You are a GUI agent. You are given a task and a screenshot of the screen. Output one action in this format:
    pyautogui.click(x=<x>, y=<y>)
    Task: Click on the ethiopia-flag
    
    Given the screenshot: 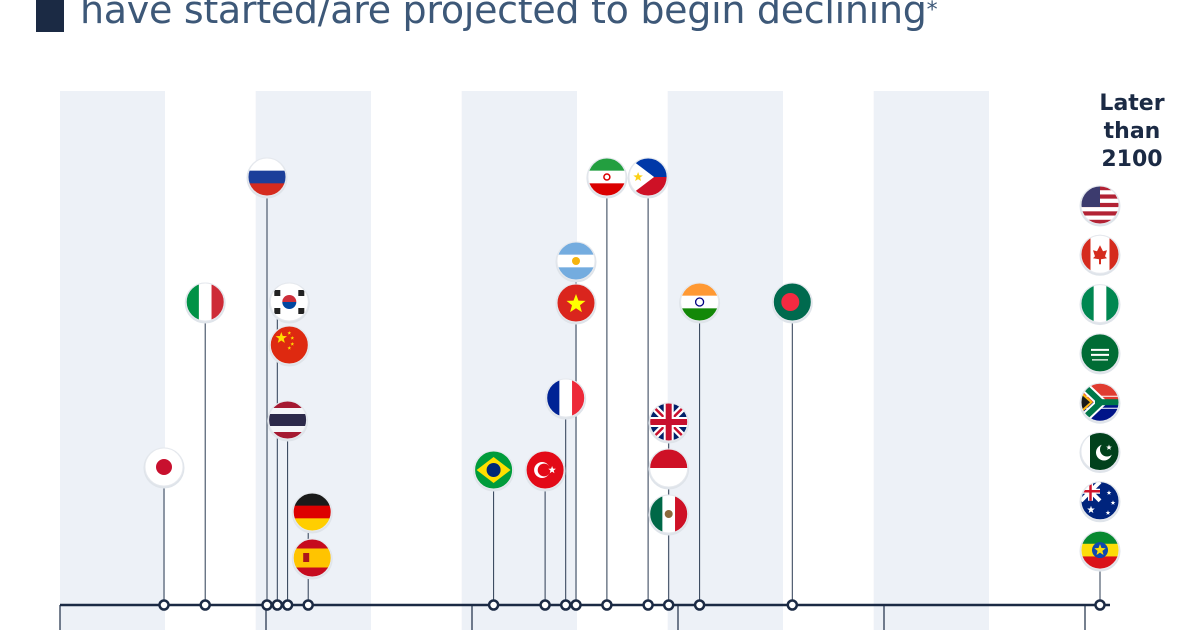 What is the action you would take?
    pyautogui.click(x=1100, y=550)
    